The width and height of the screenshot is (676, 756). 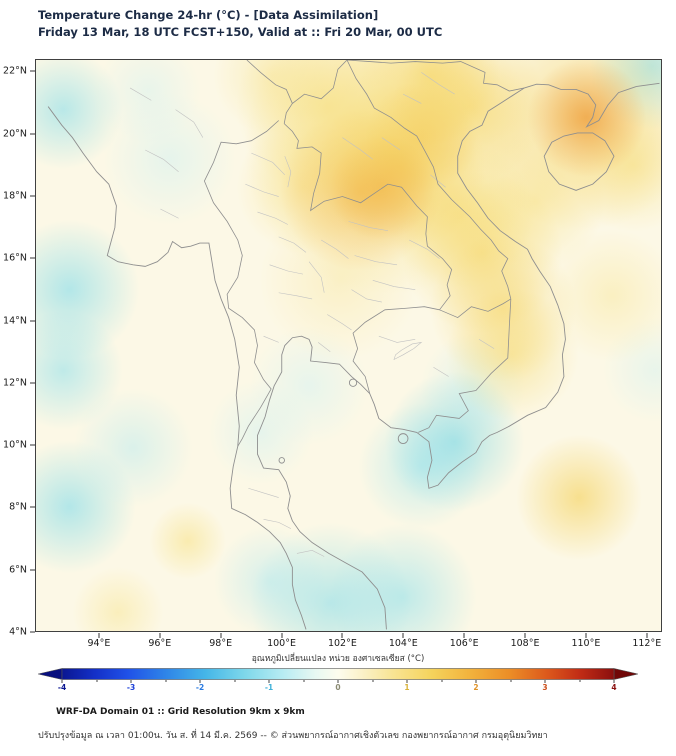 I want to click on lat-tick-label: 4°N, so click(x=18, y=632).